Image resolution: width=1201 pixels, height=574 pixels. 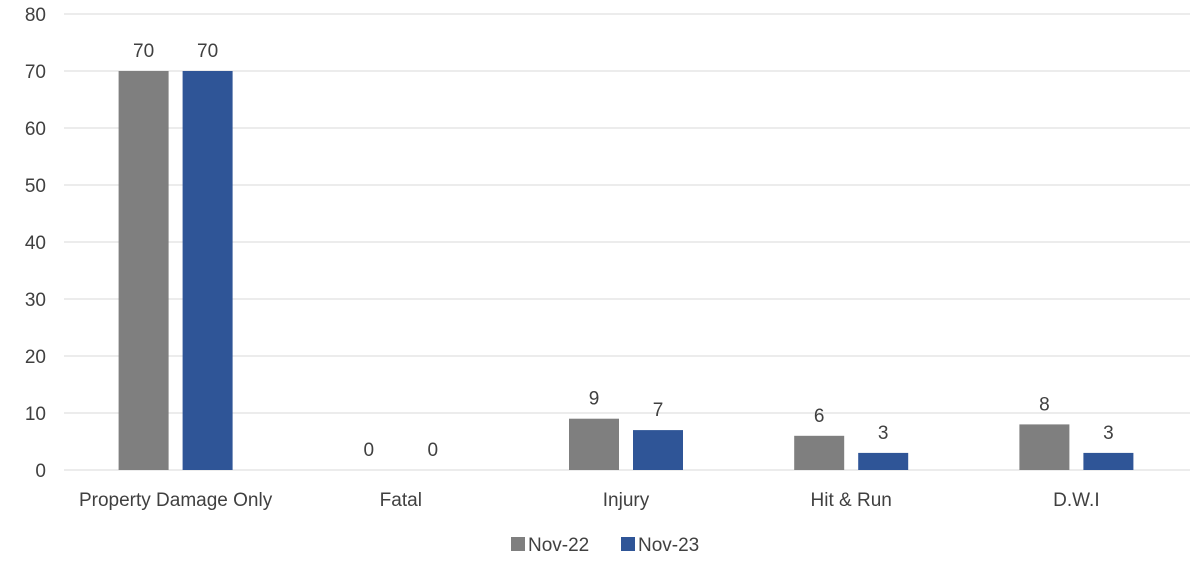 What do you see at coordinates (819, 416) in the screenshot?
I see `data-label: 6` at bounding box center [819, 416].